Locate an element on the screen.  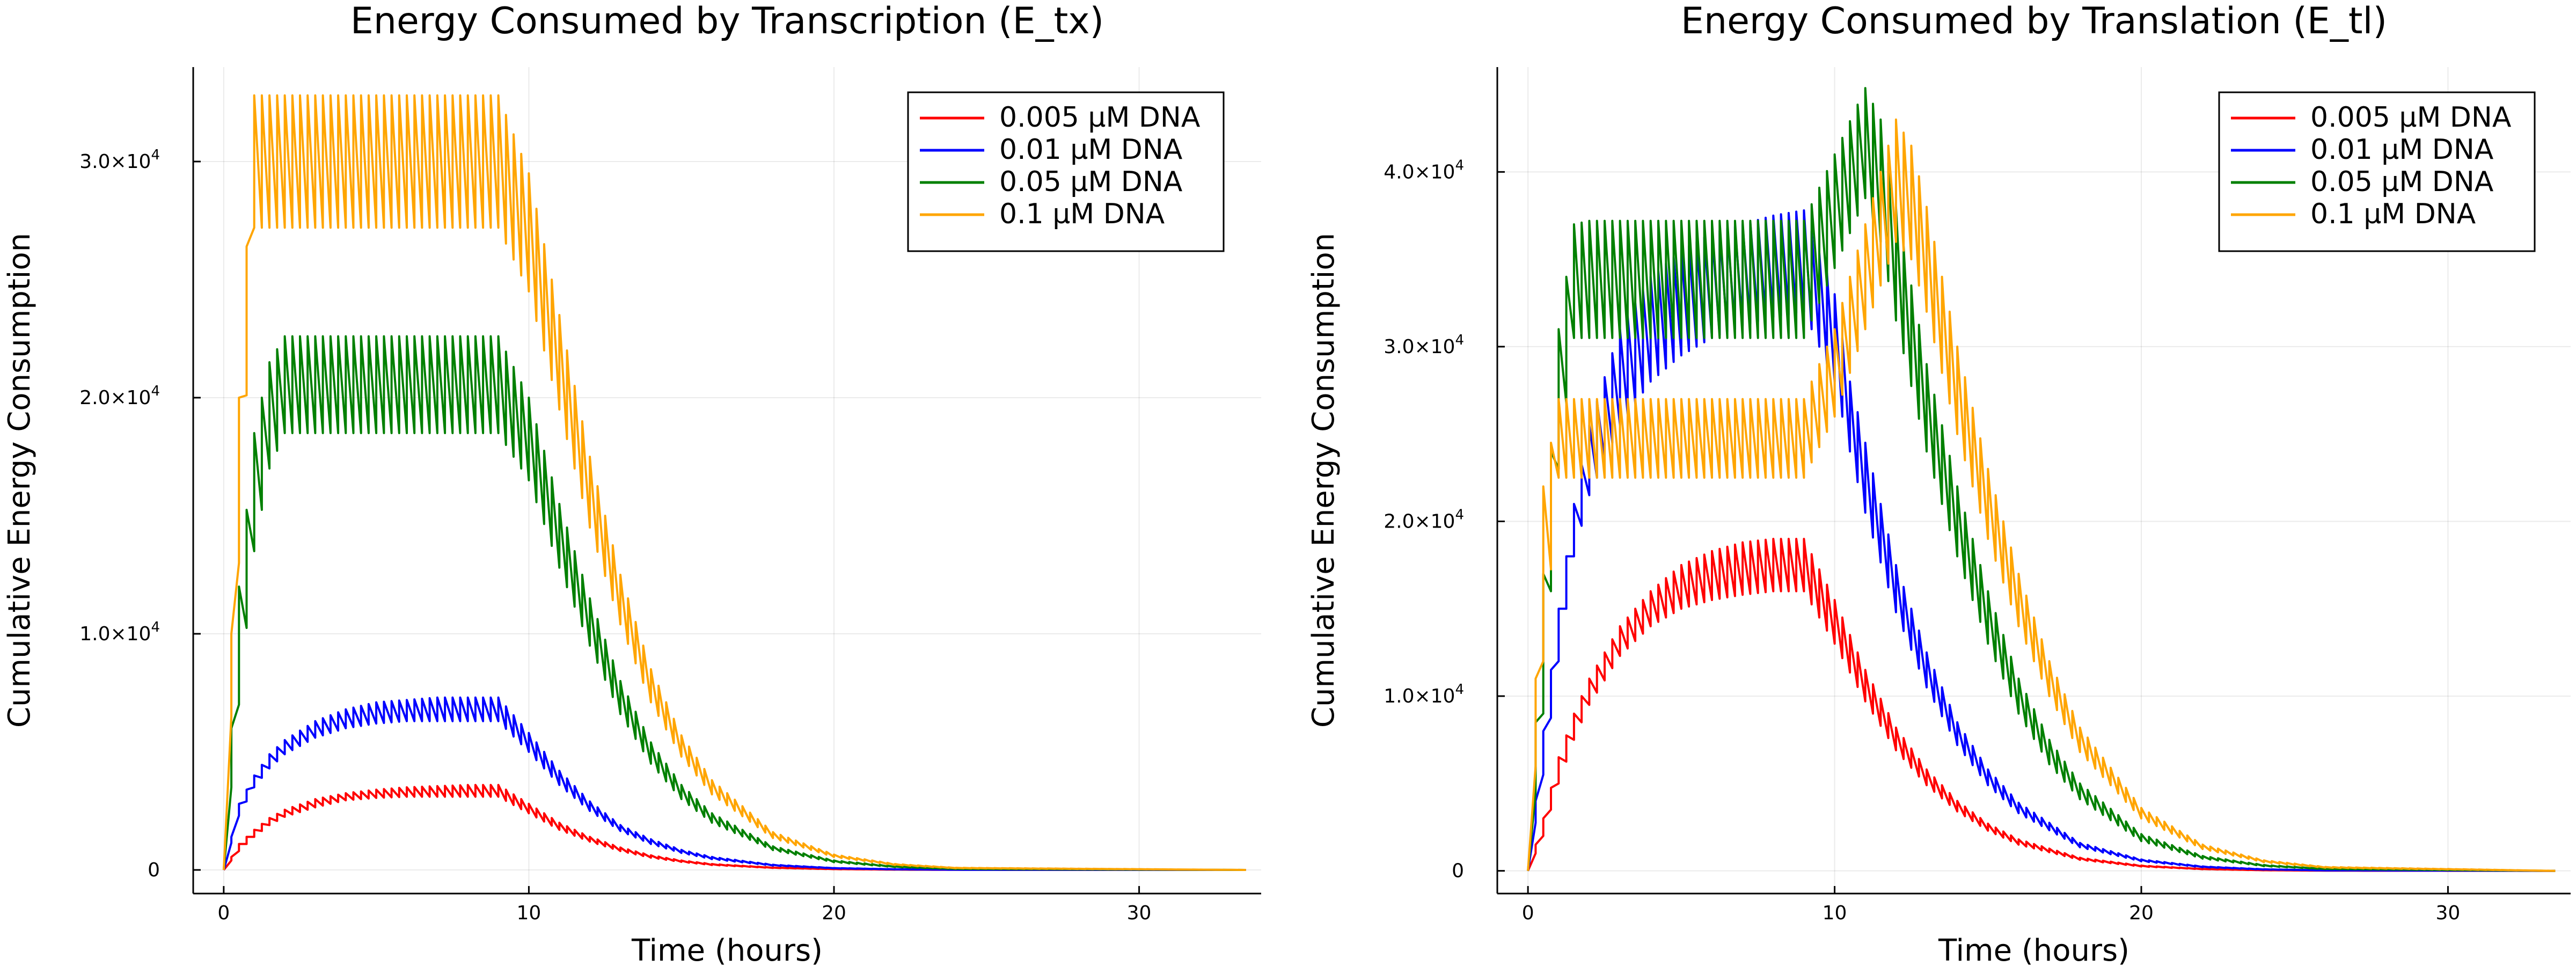
chart-title: Energy Consumed by Translation (E_tl) is located at coordinates (2034, 21).